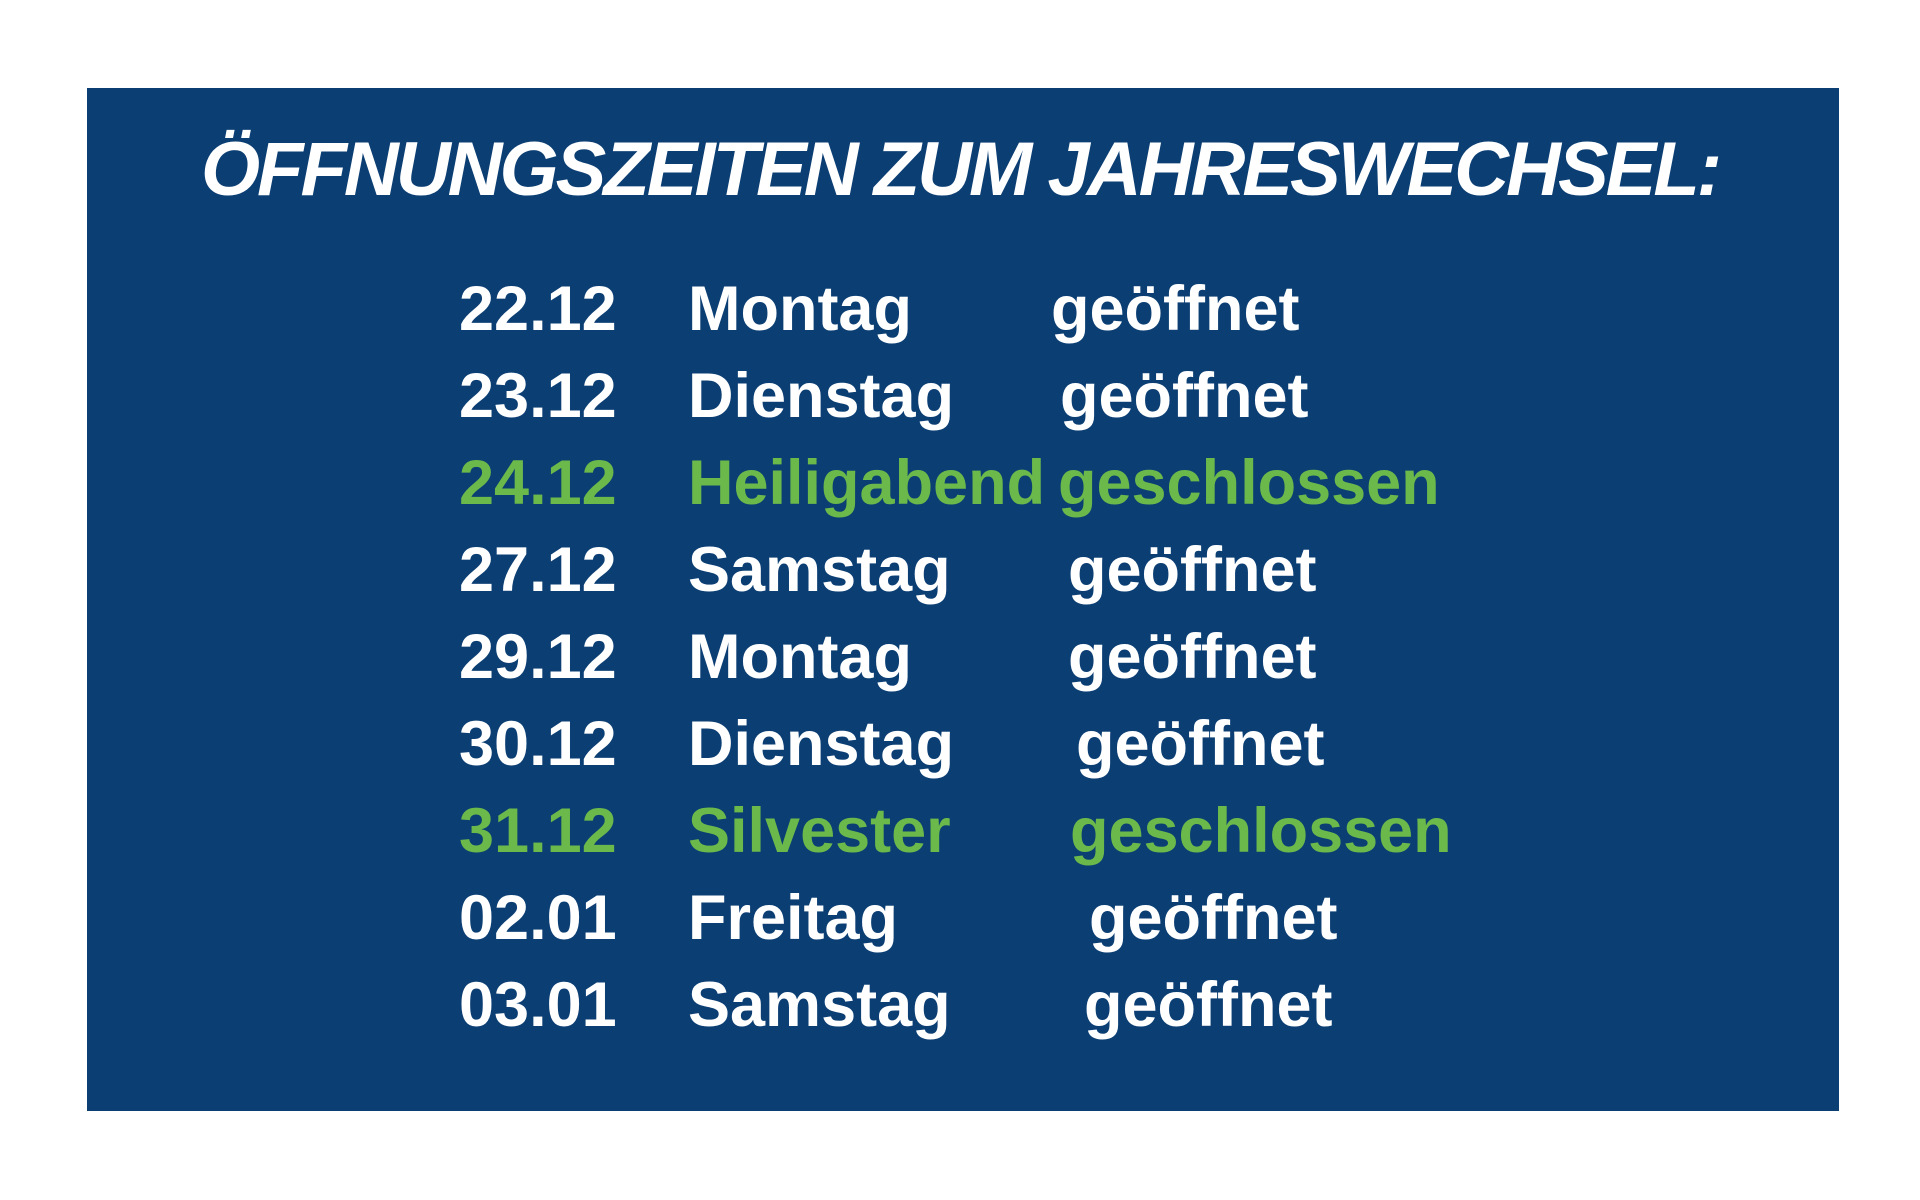 The height and width of the screenshot is (1200, 1920). I want to click on row-date: 02.01, so click(538, 918).